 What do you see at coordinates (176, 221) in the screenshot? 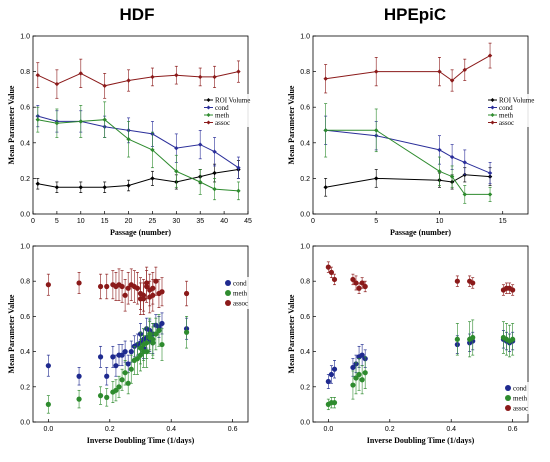
I see `x-tick-label: 30` at bounding box center [176, 221].